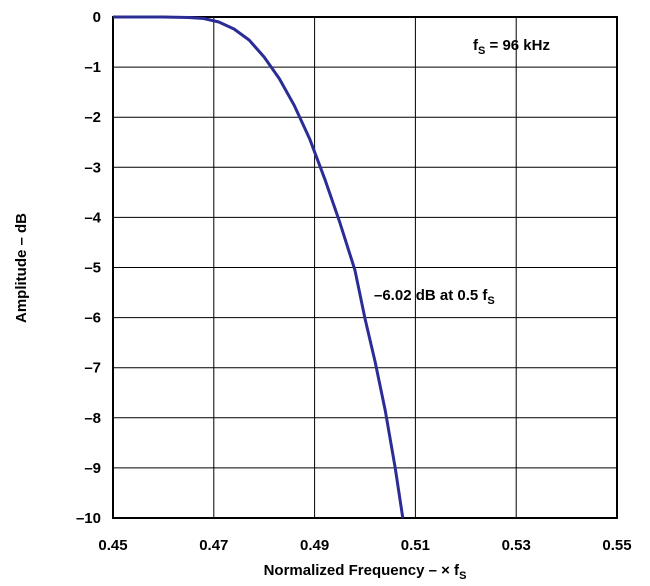 The height and width of the screenshot is (586, 650). What do you see at coordinates (314, 545) in the screenshot?
I see `x-tick-label: 0.49` at bounding box center [314, 545].